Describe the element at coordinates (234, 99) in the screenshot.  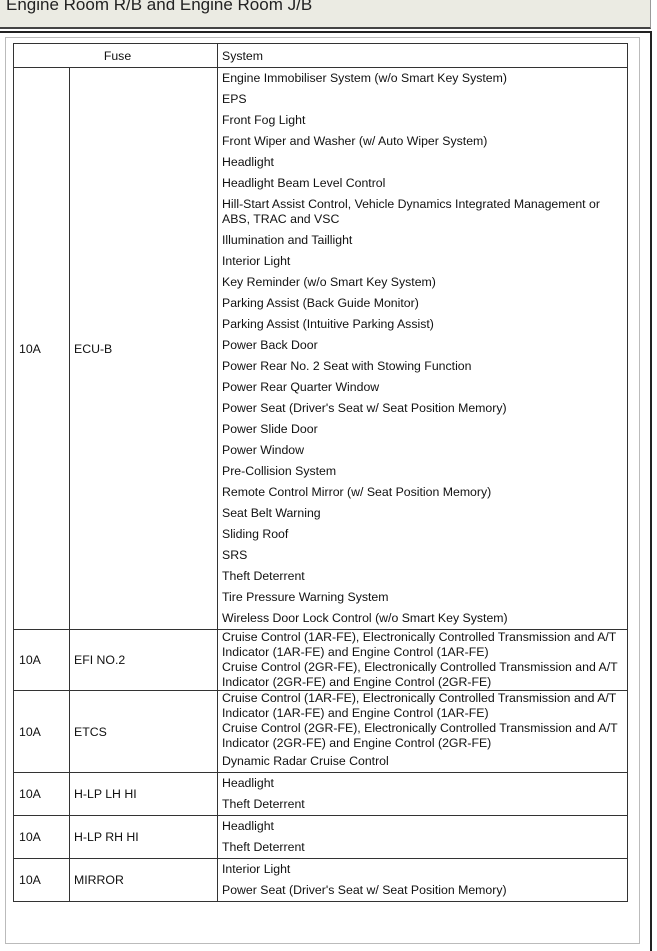
I see `system-item: EPS` at that location.